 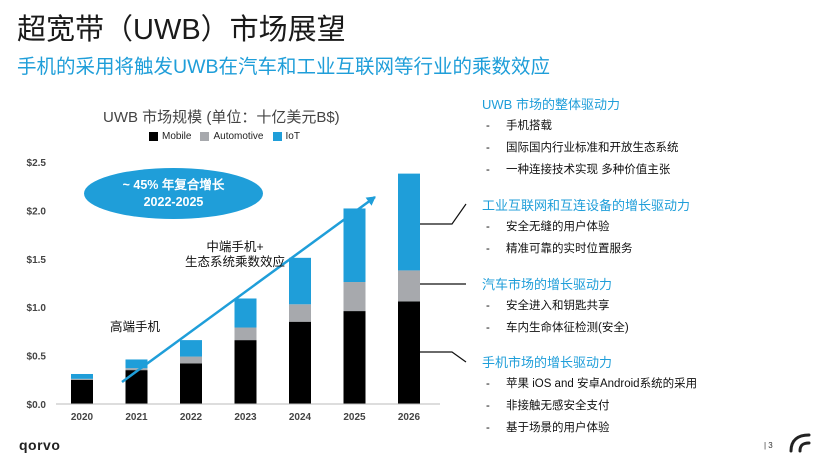 What do you see at coordinates (580, 170) in the screenshot?
I see `list-item: 一种连接技术实现 多种价值主张` at bounding box center [580, 170].